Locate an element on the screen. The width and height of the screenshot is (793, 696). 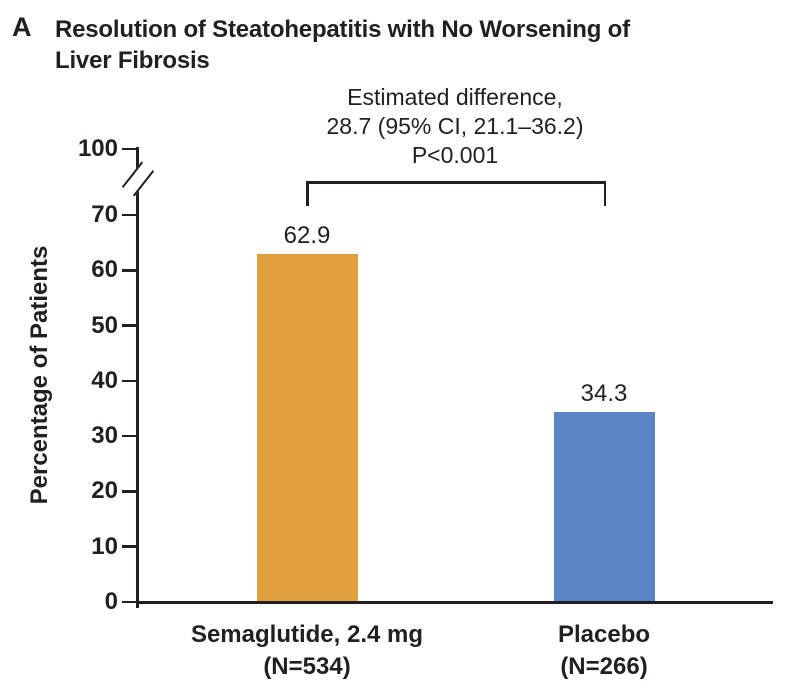
x-category-n: (N=534) is located at coordinates (307, 666).